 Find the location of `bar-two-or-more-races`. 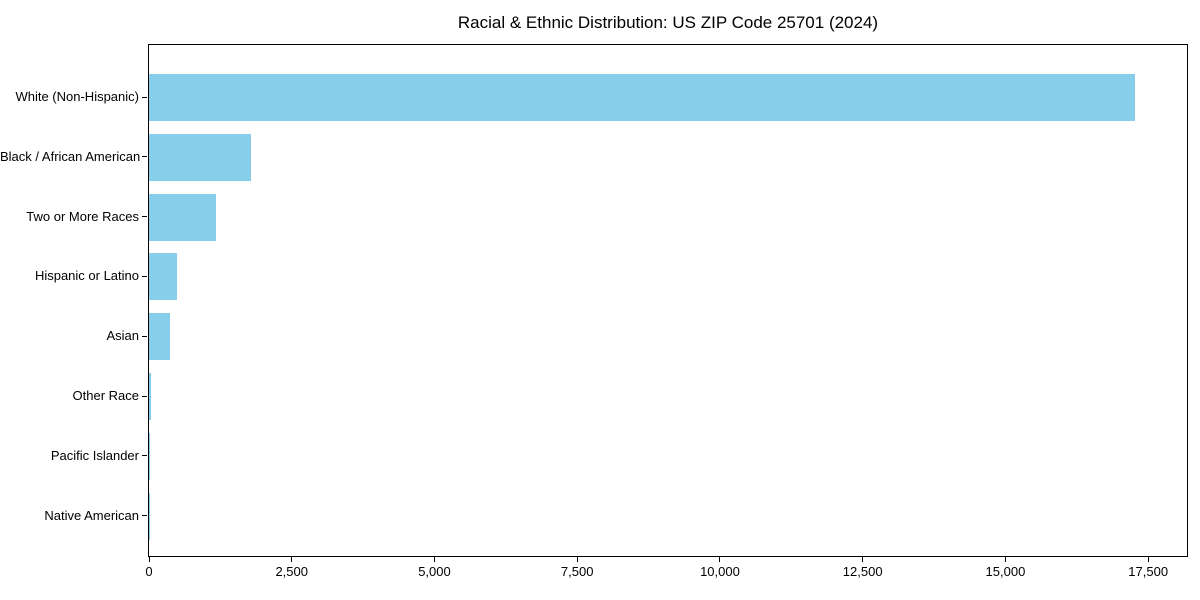

bar-two-or-more-races is located at coordinates (182, 217).